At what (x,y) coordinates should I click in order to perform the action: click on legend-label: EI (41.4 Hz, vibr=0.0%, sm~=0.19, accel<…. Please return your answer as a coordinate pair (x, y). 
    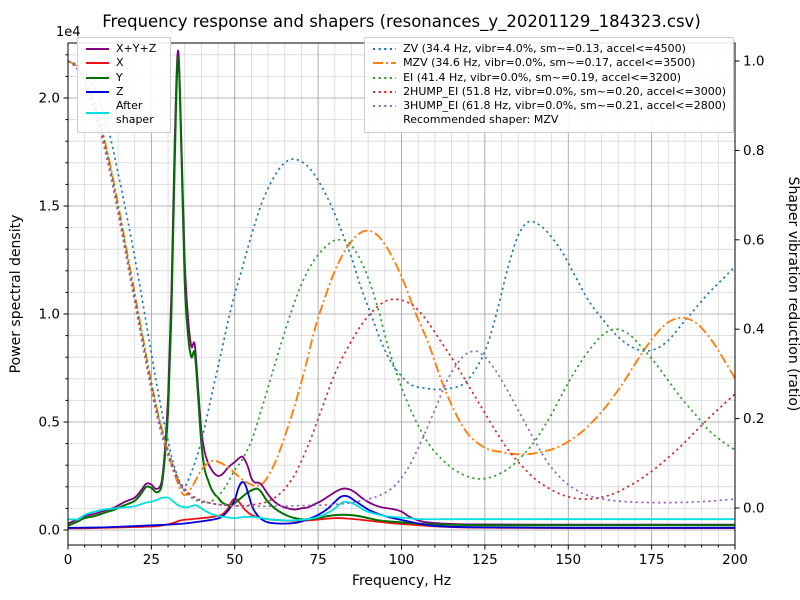
    Looking at the image, I should click on (542, 77).